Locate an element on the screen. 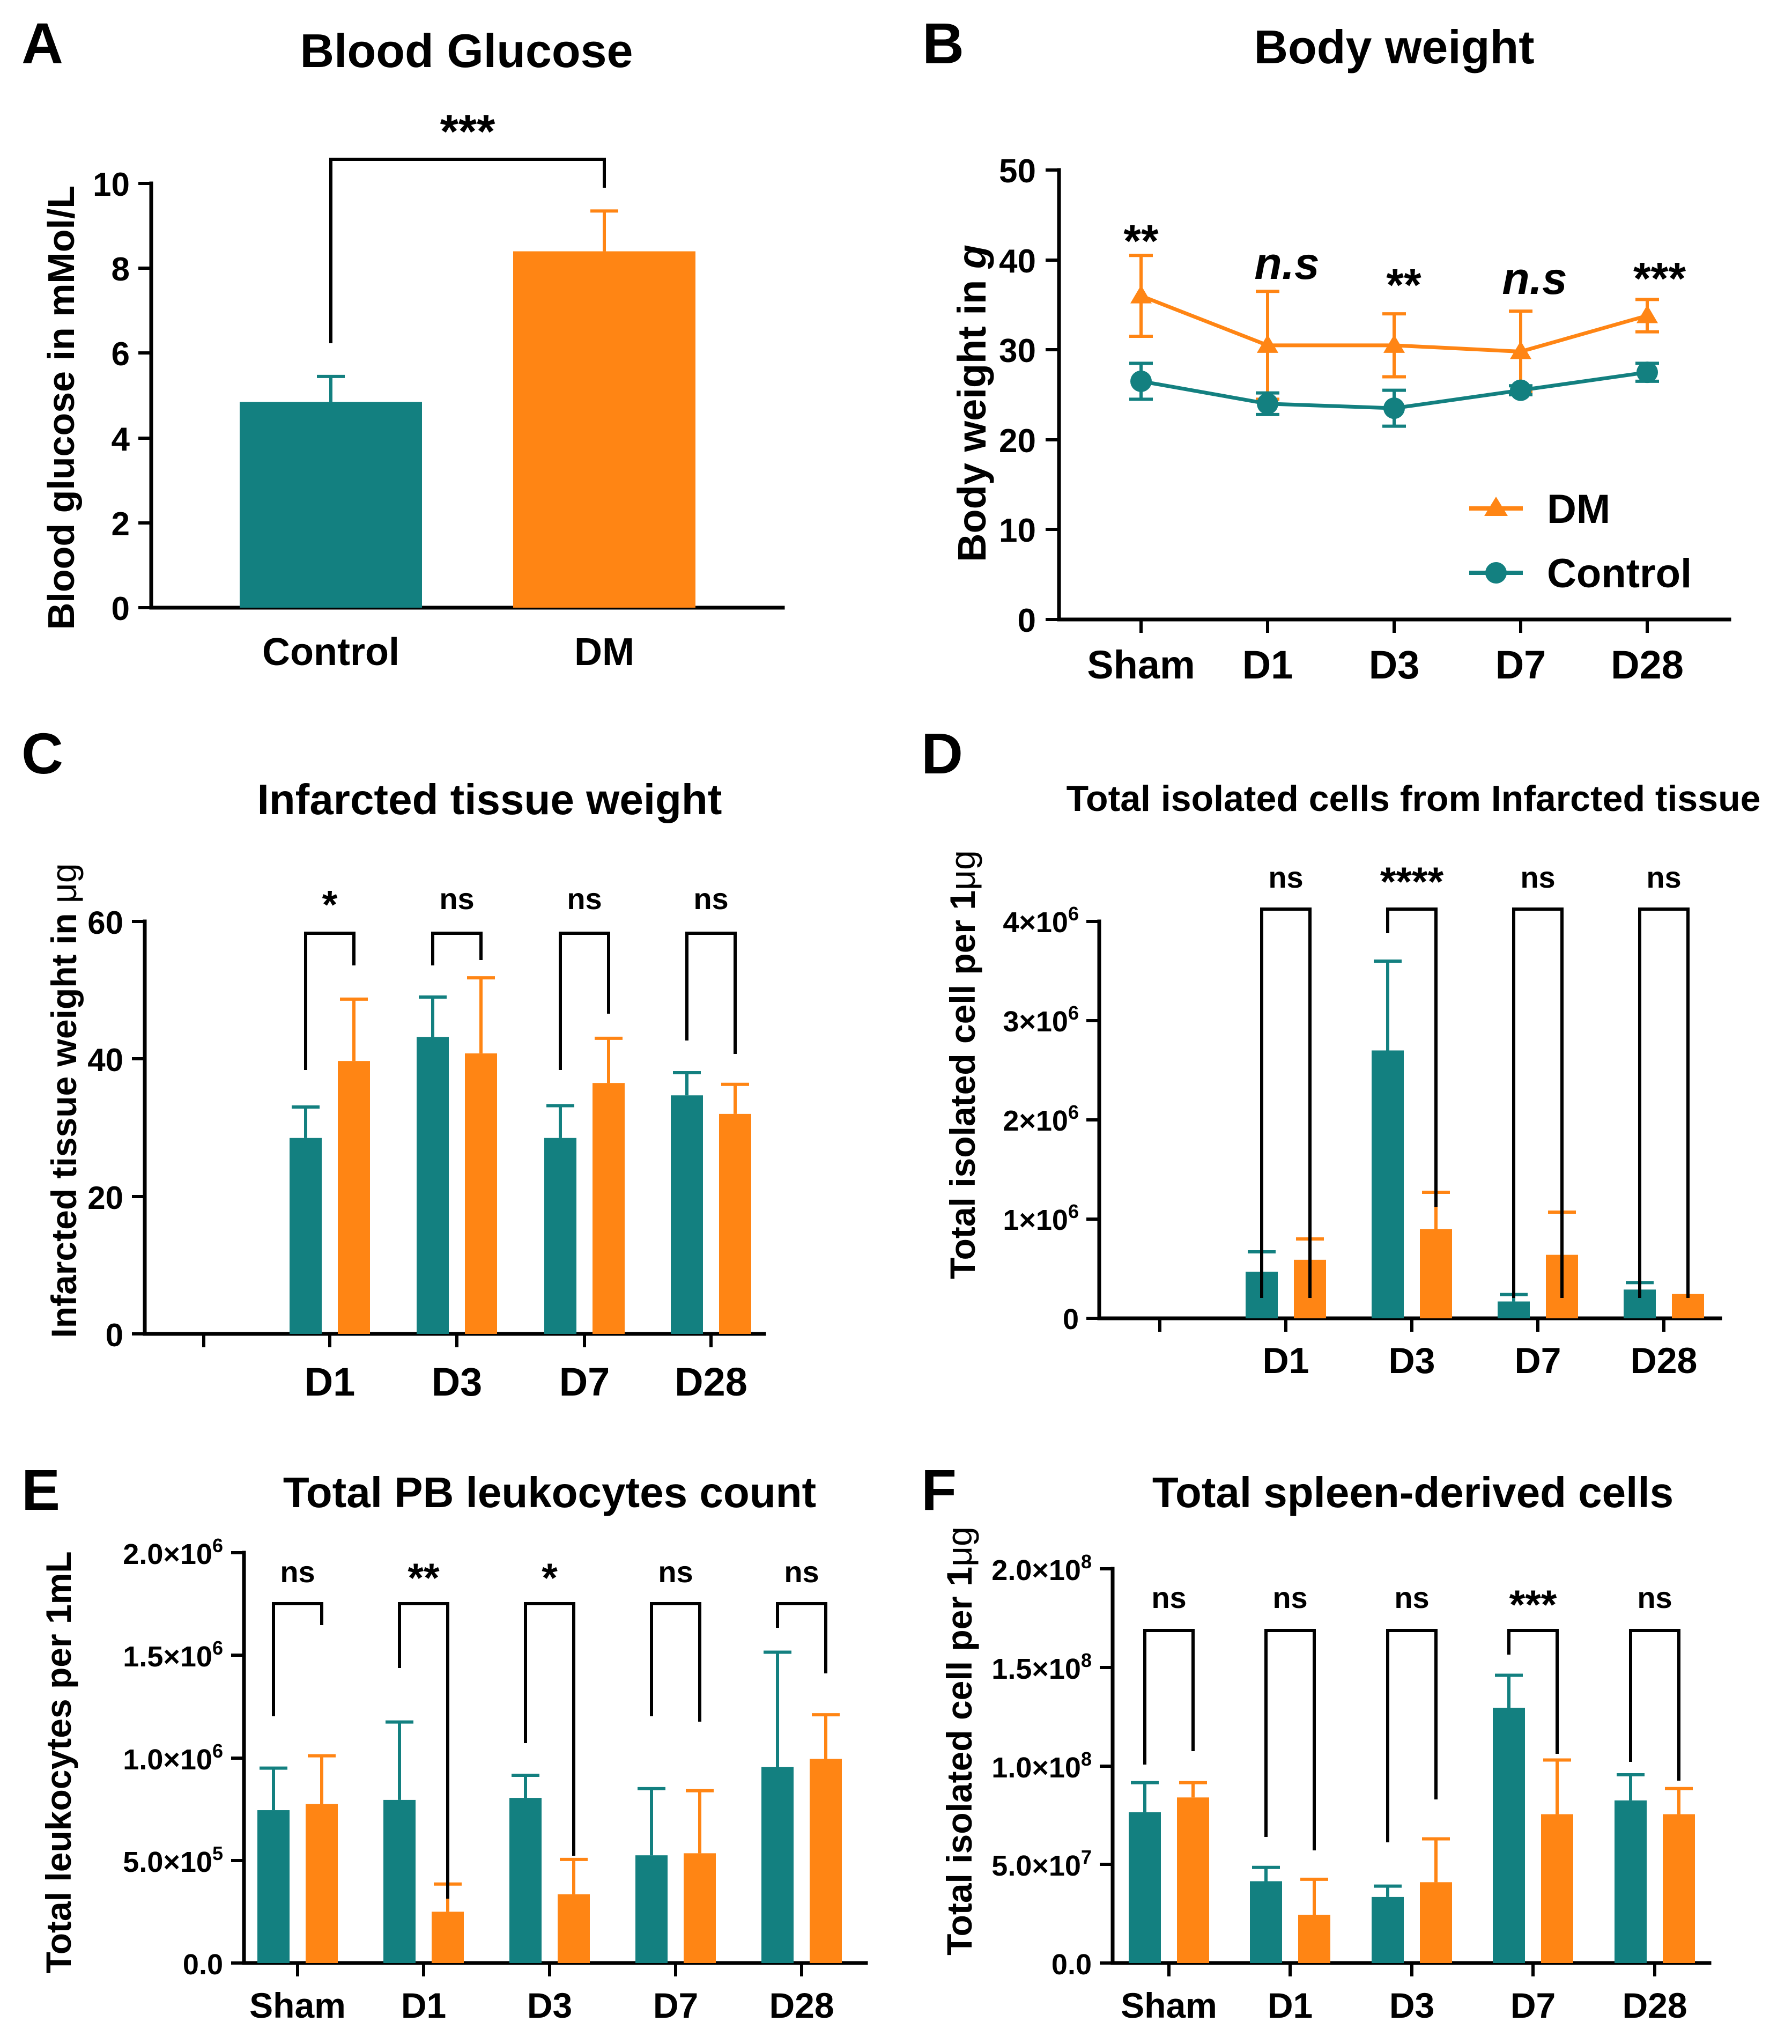 This screenshot has height=2044, width=1792. panel-label-d: D is located at coordinates (942, 753).